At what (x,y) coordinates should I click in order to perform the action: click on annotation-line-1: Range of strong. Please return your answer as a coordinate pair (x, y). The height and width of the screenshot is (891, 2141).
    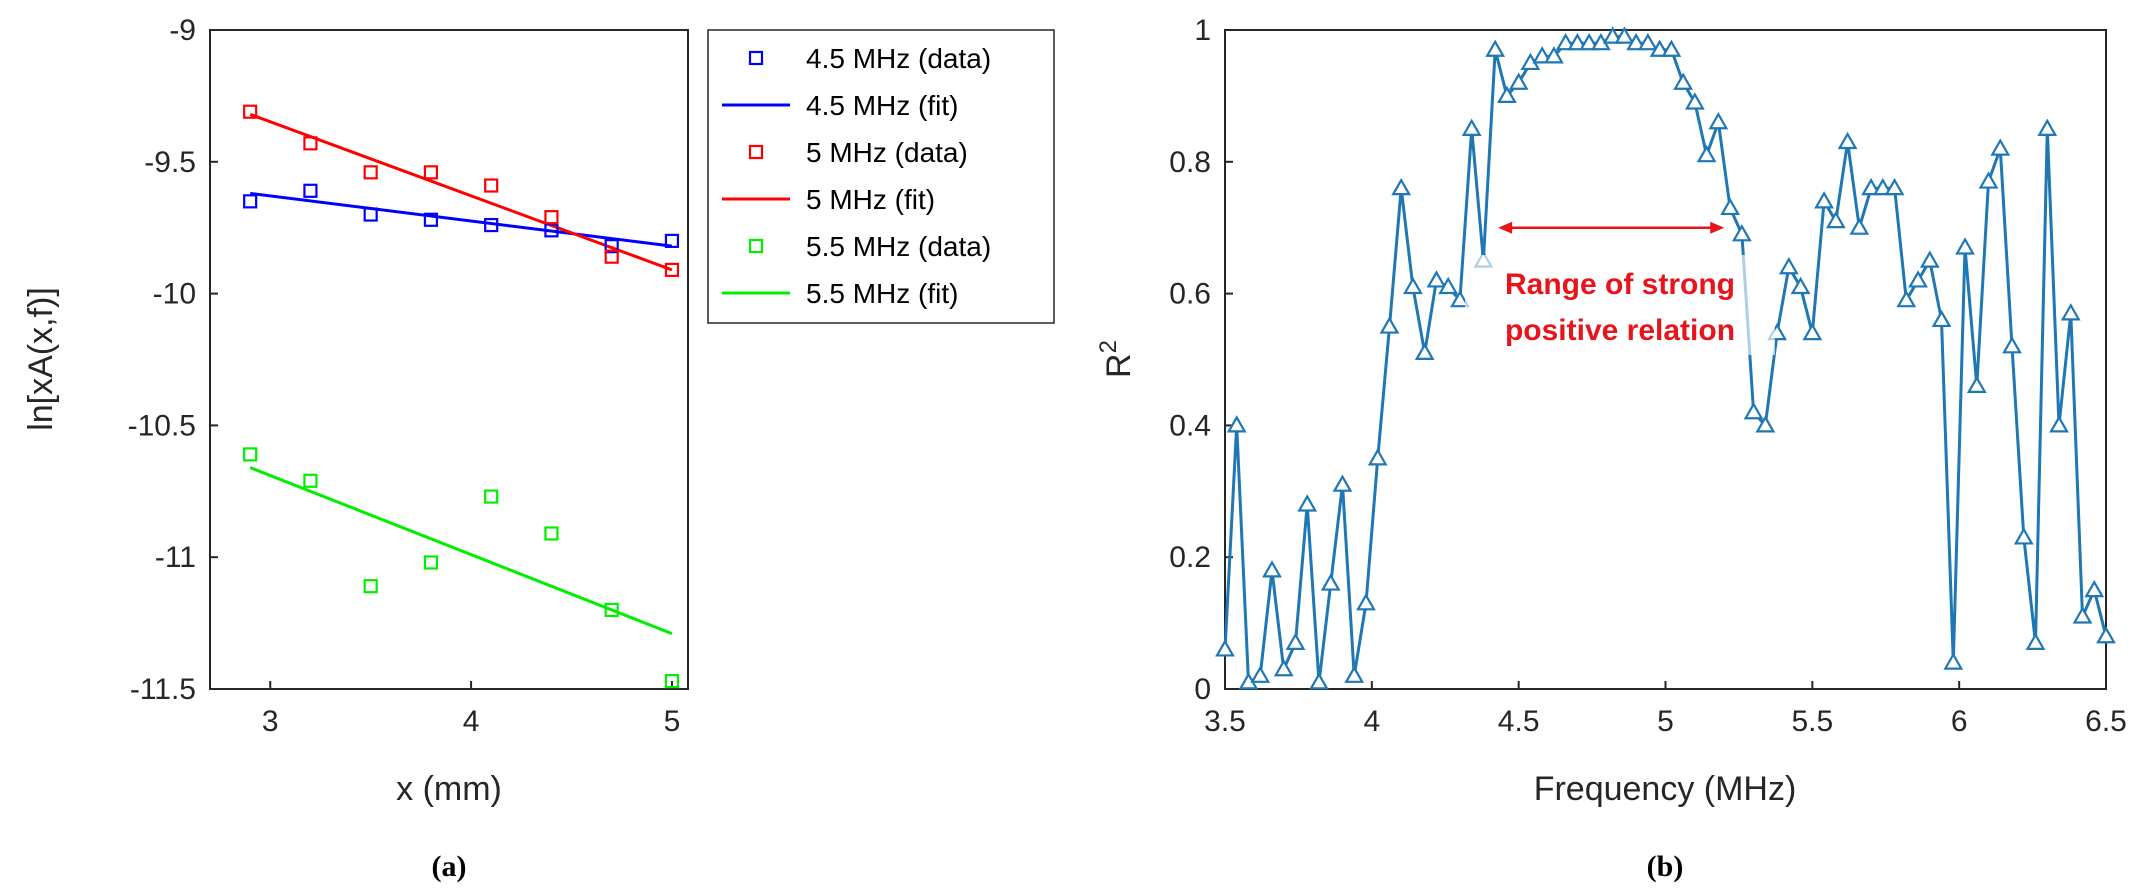
    Looking at the image, I should click on (1620, 284).